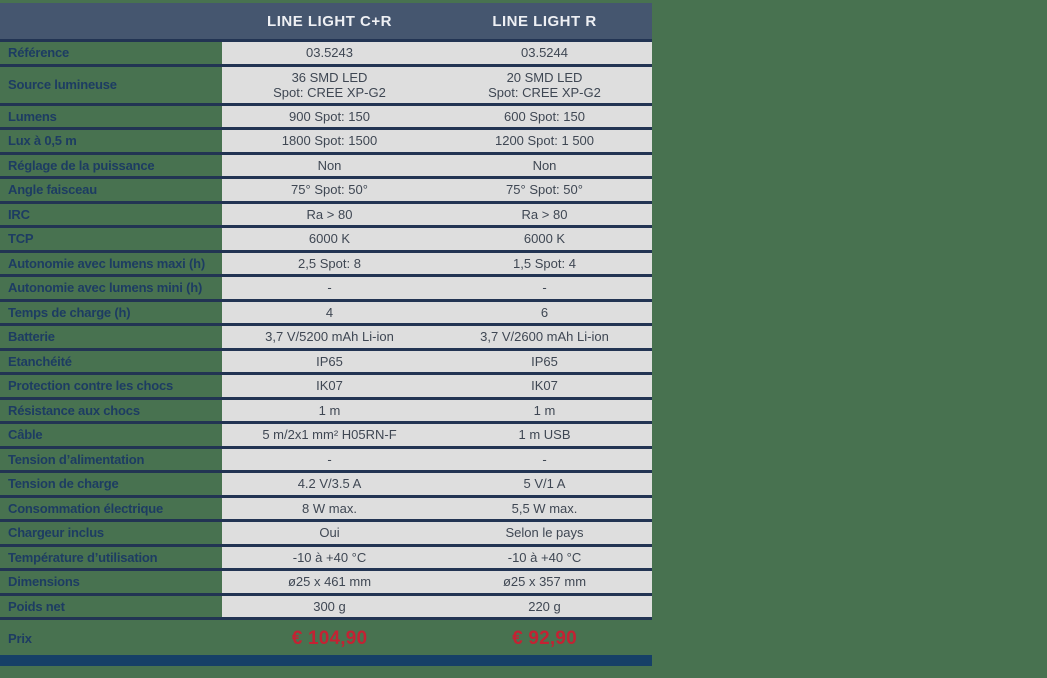  I want to click on header-empty-cell, so click(111, 21).